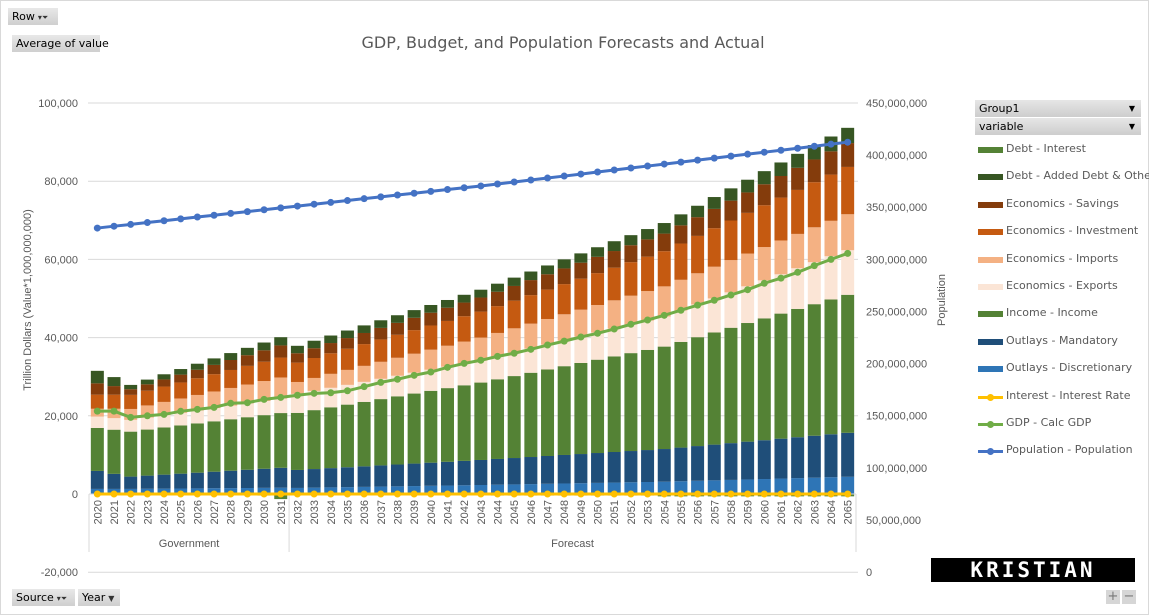 The image size is (1149, 615). Describe the element at coordinates (1052, 313) in the screenshot. I see `legend-label: Income - Income` at that location.